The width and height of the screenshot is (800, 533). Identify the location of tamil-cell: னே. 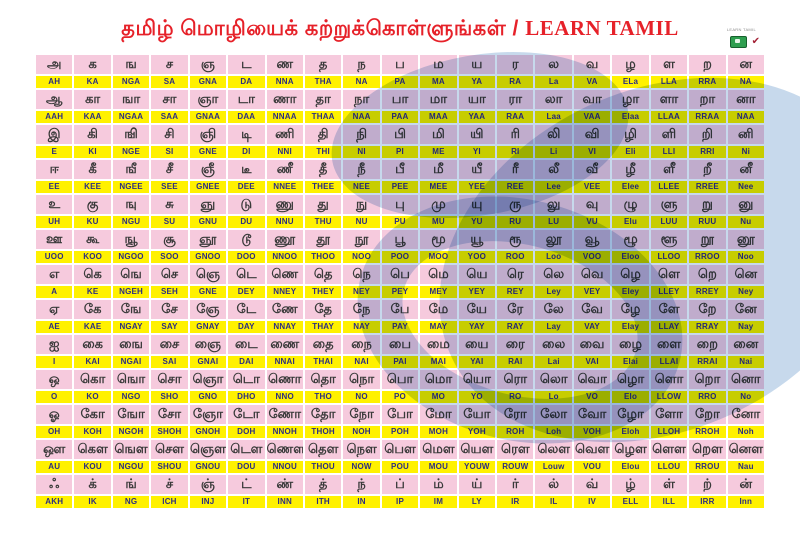
(746, 309).